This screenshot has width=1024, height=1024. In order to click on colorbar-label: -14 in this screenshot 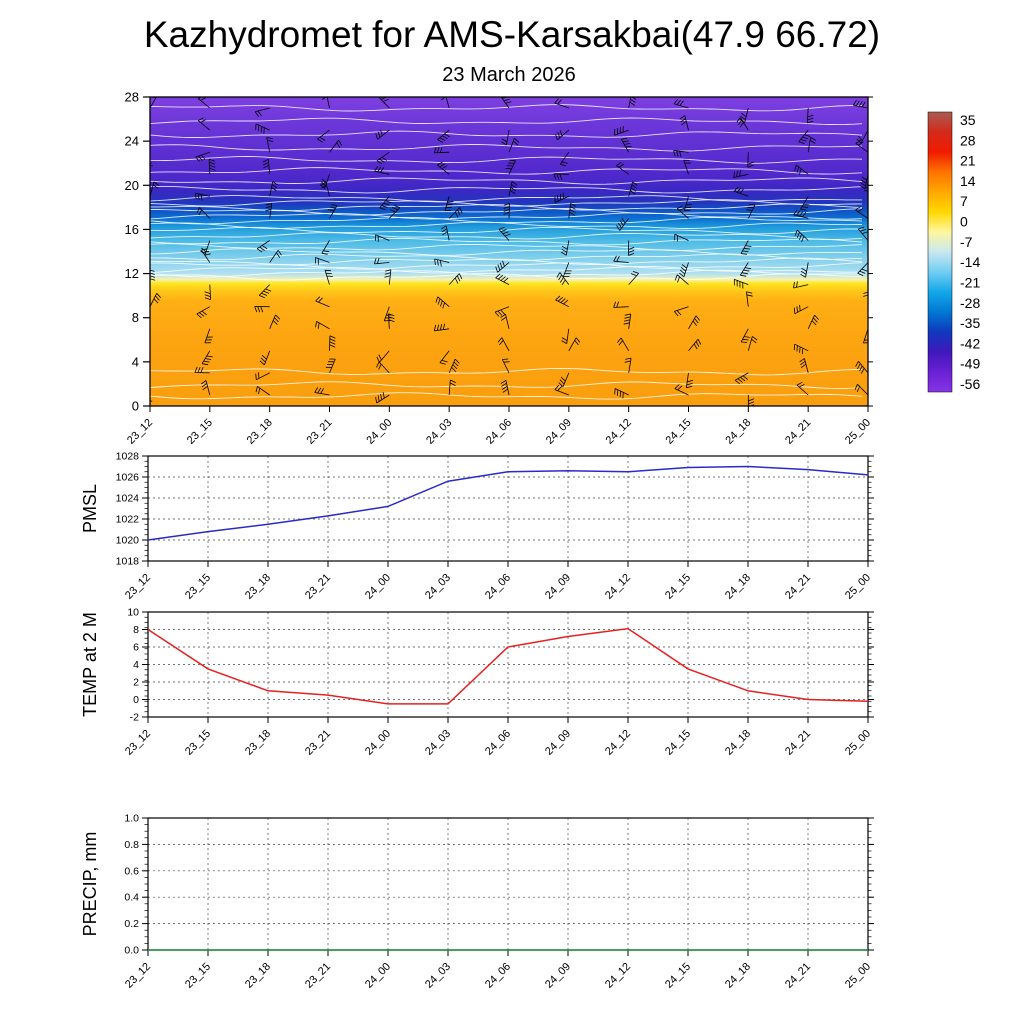, I will do `click(970, 262)`.